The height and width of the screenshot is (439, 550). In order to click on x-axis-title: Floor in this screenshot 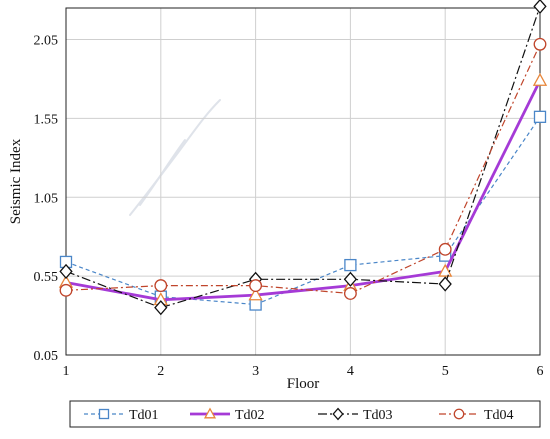, I will do `click(303, 384)`.